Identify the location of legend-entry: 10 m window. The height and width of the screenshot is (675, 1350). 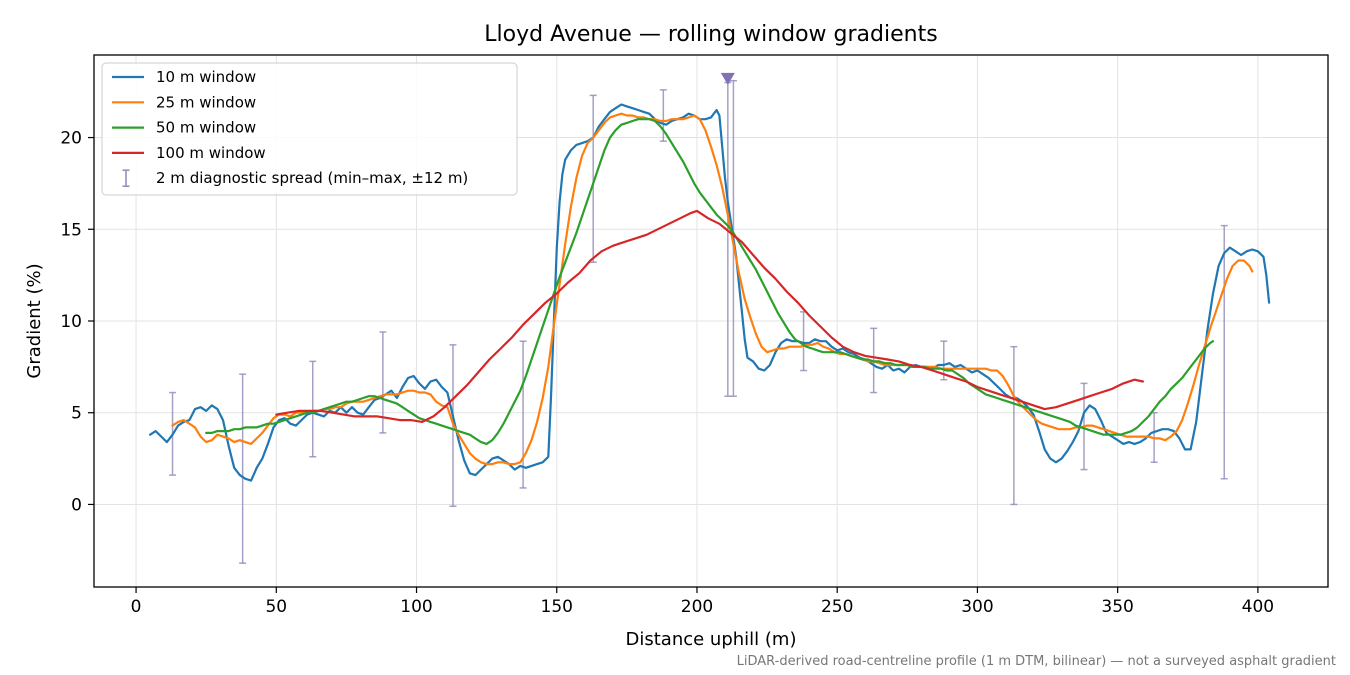
(206, 77).